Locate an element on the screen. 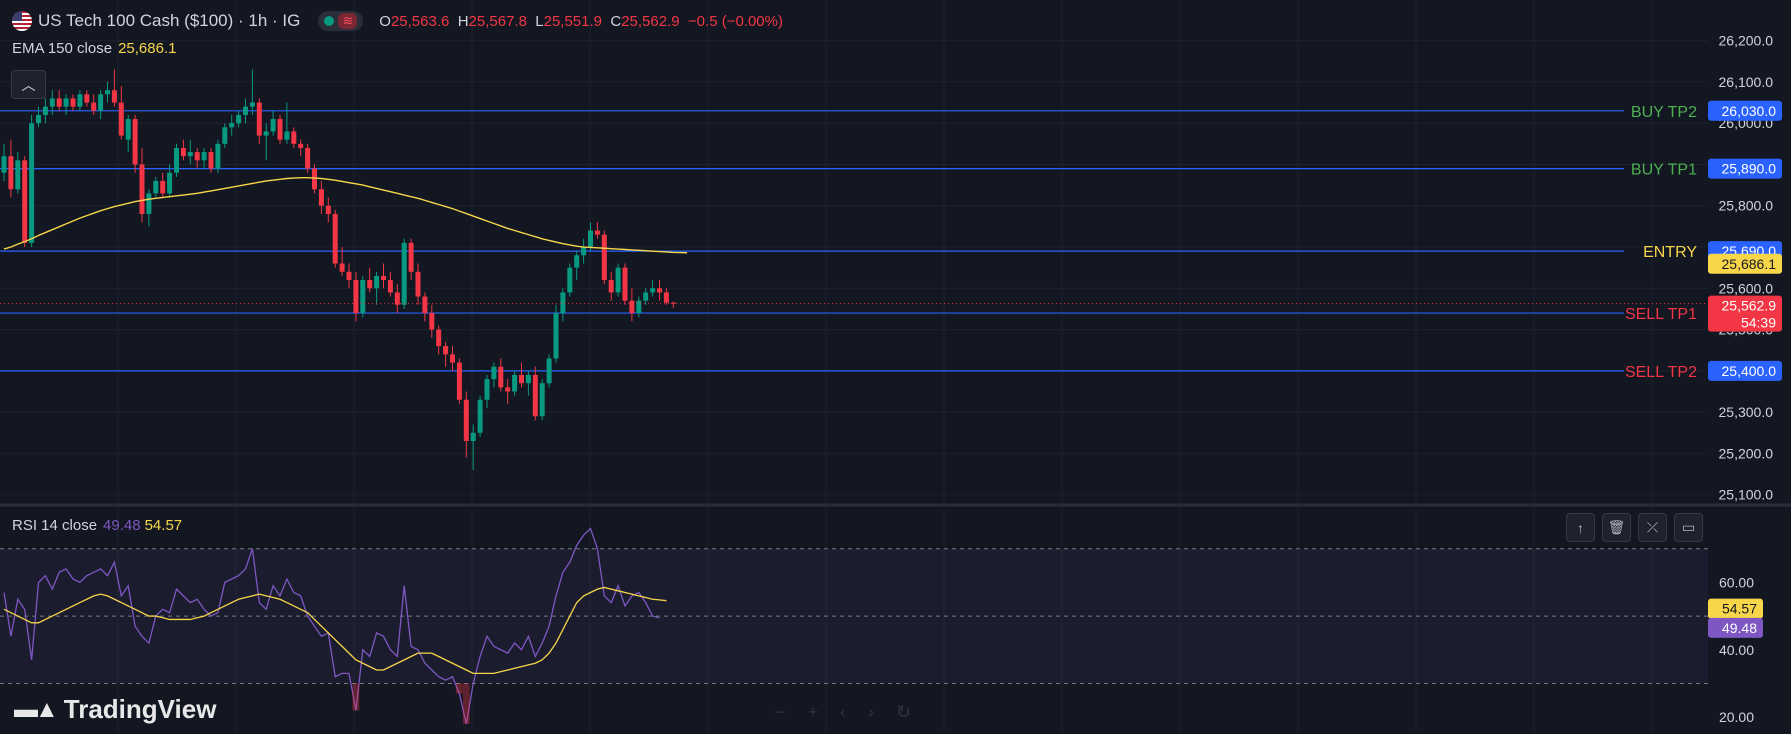 Image resolution: width=1791 pixels, height=734 pixels. last-price-tag-text: 54:39 is located at coordinates (1758, 323).